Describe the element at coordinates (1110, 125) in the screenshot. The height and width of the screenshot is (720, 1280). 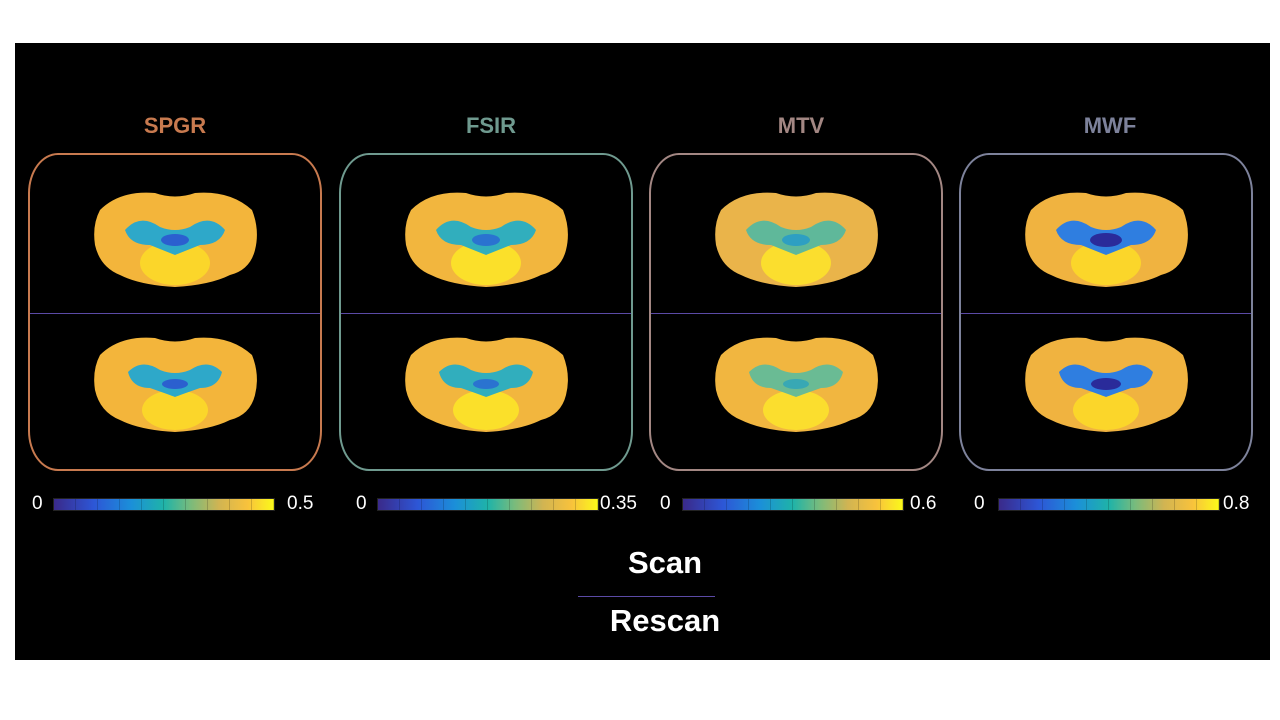
I see `panel-title-mwf: MWF` at that location.